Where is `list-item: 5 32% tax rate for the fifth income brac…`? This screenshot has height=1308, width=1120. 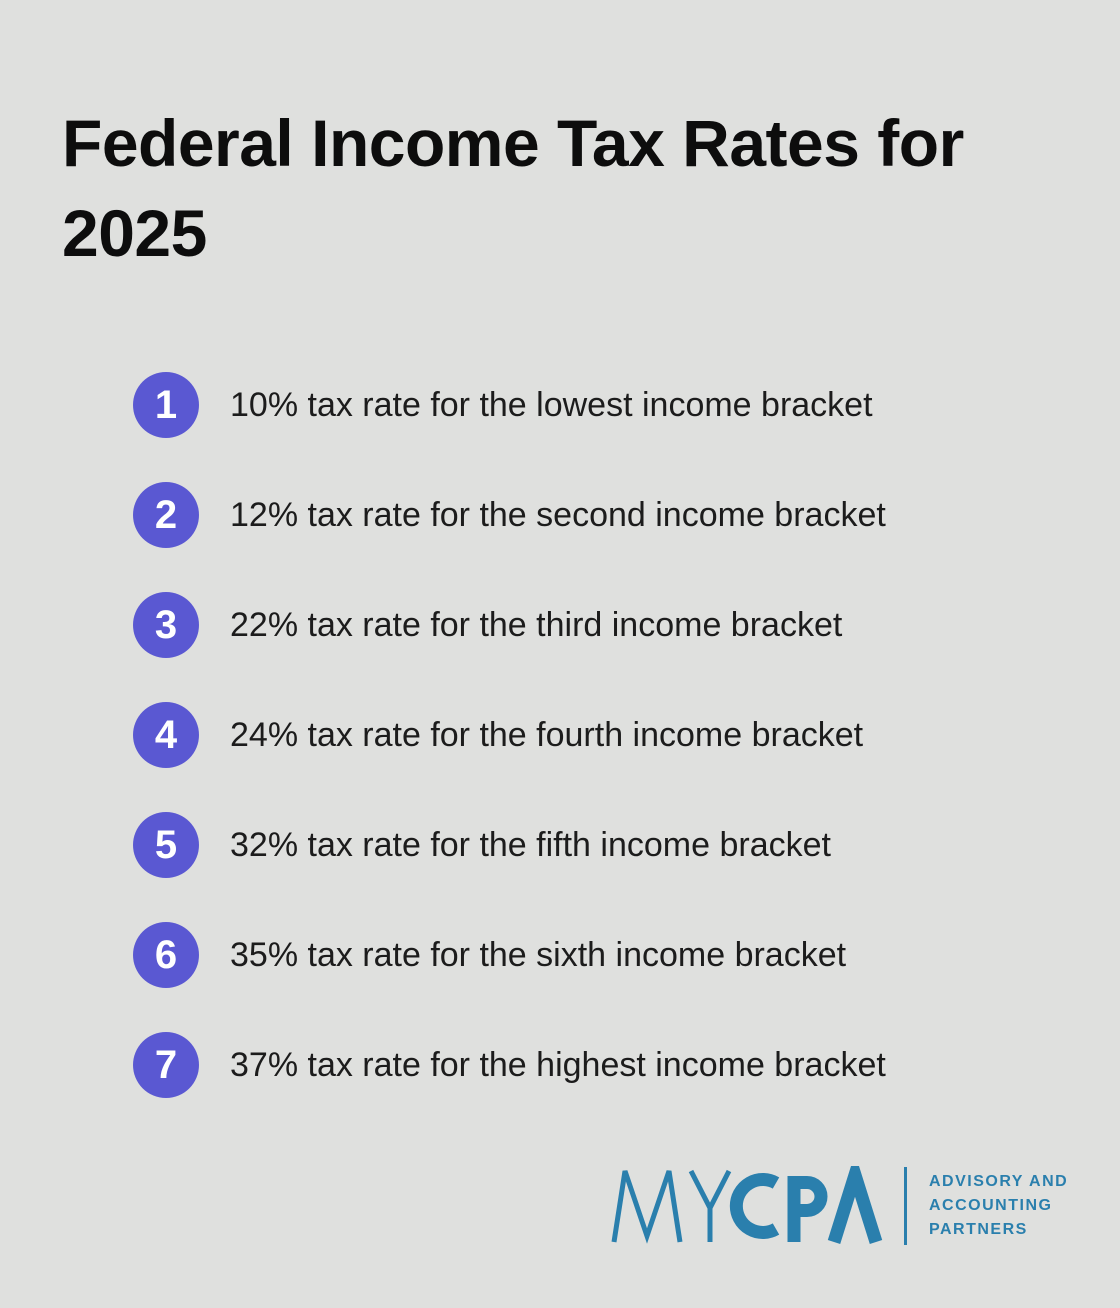 list-item: 5 32% tax rate for the fifth income brac… is located at coordinates (509, 845).